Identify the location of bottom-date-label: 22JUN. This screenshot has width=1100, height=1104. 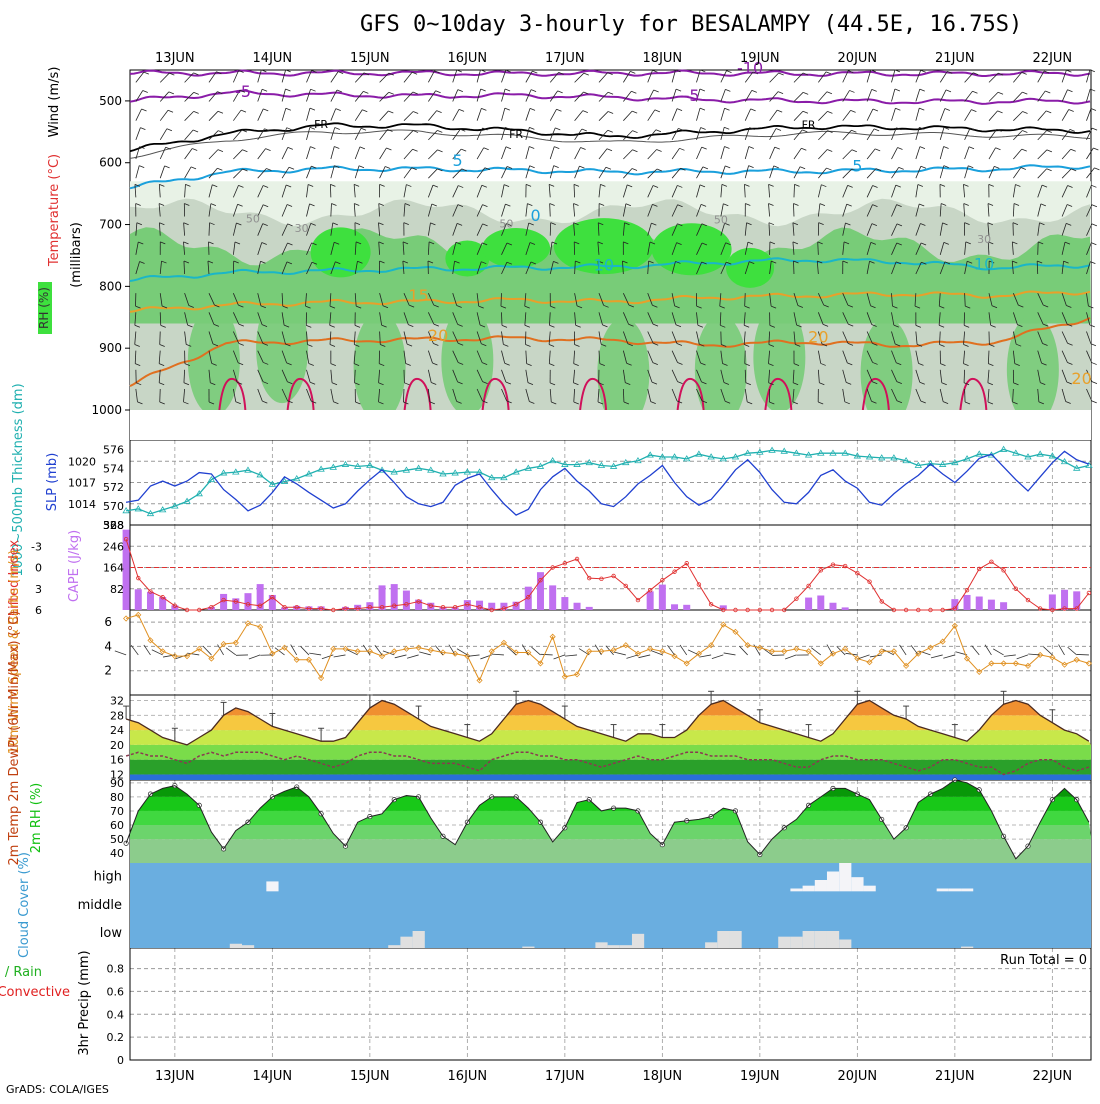
(1053, 1076).